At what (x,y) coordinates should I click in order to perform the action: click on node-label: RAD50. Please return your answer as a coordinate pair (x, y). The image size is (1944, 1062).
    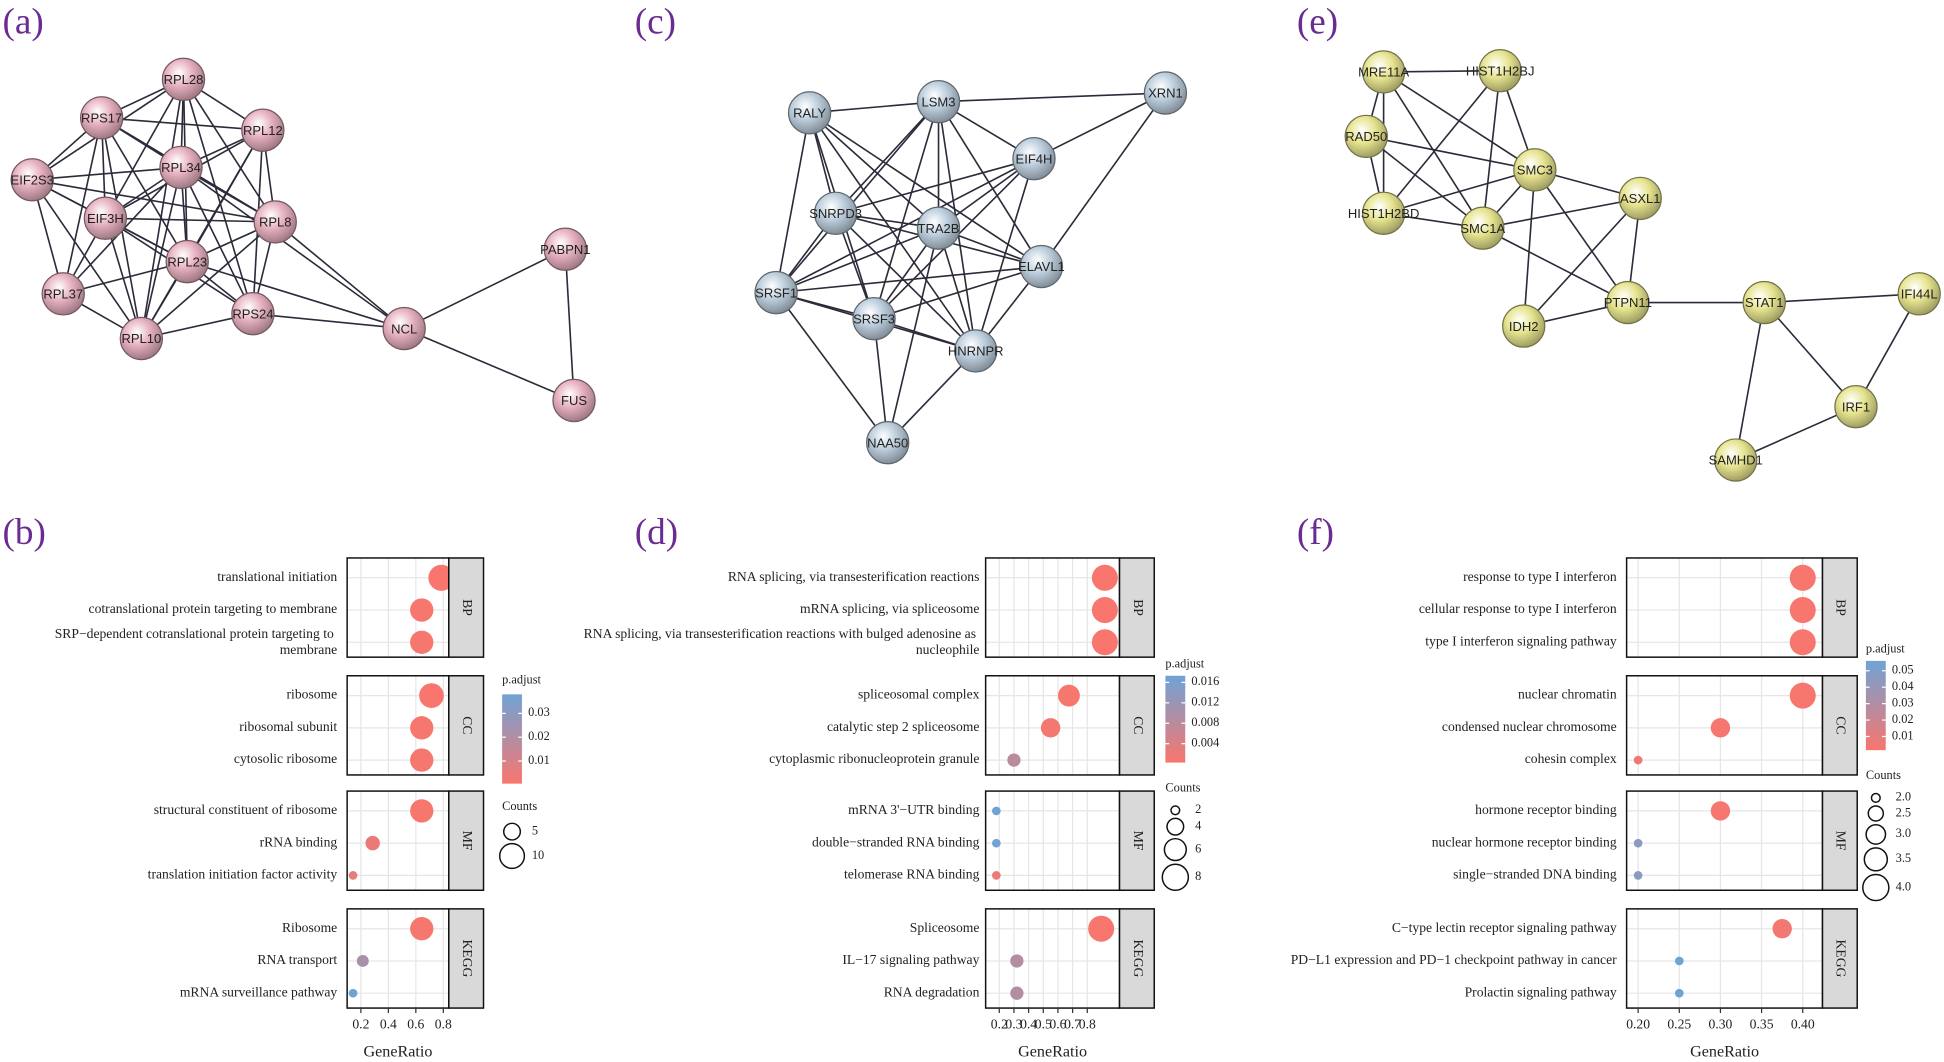
    Looking at the image, I should click on (1366, 136).